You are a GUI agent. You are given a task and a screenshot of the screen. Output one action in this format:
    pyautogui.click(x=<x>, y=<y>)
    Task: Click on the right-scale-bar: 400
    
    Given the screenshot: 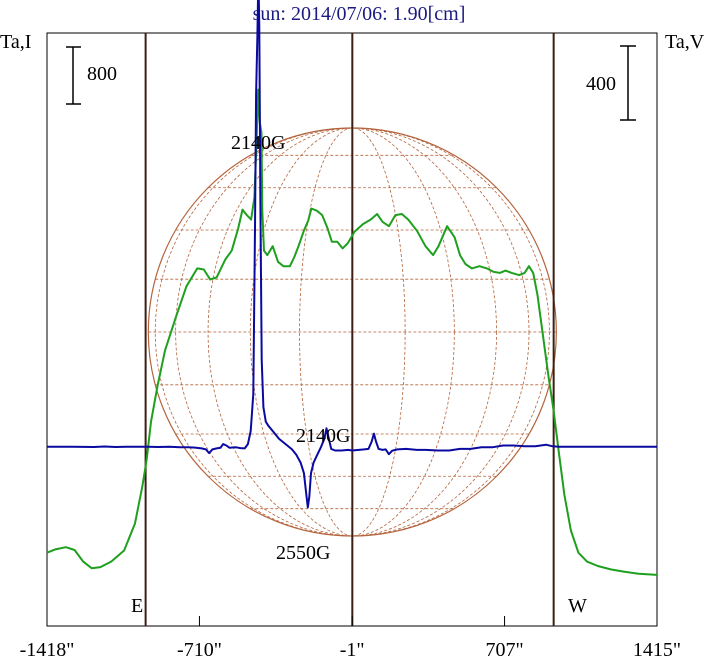 What is the action you would take?
    pyautogui.click(x=611, y=83)
    